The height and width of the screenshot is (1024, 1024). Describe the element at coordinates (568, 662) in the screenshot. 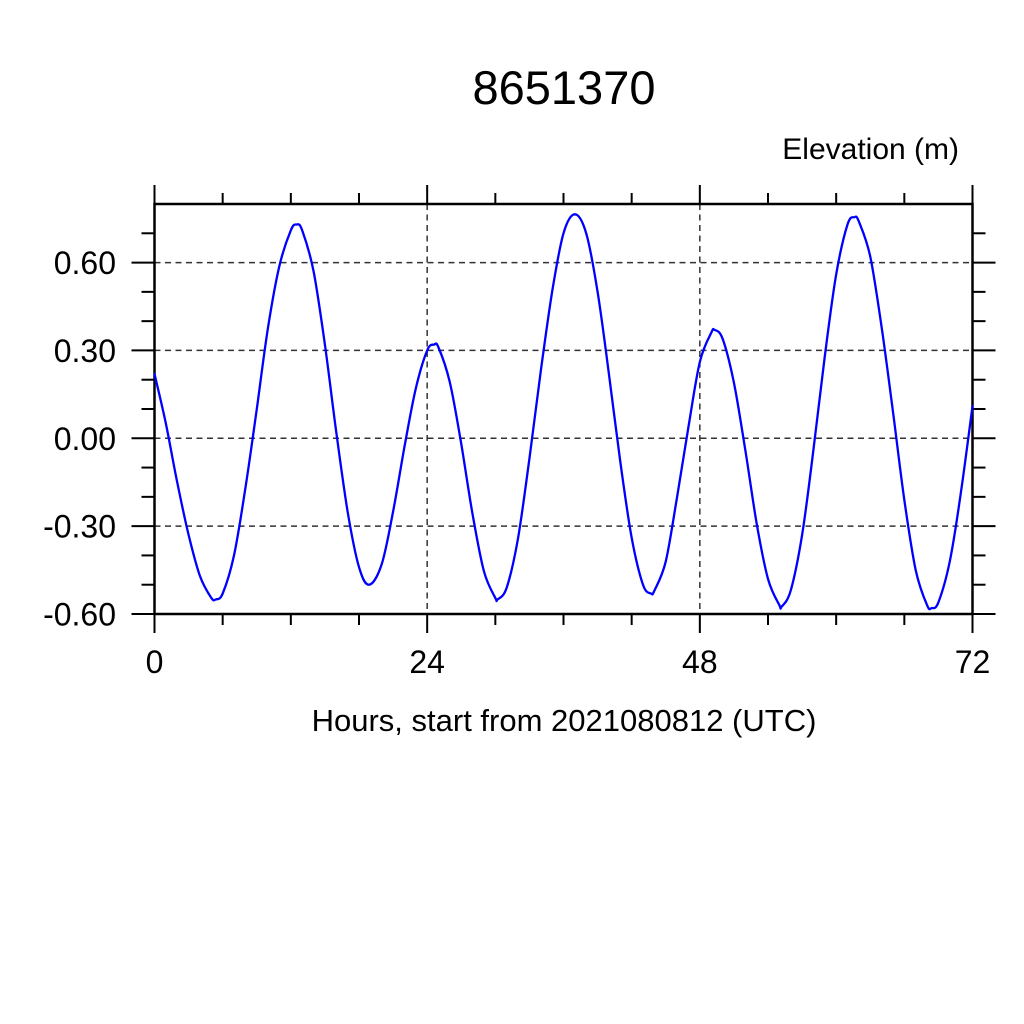

I see `x-tick-labels: 0 24 48 72` at that location.